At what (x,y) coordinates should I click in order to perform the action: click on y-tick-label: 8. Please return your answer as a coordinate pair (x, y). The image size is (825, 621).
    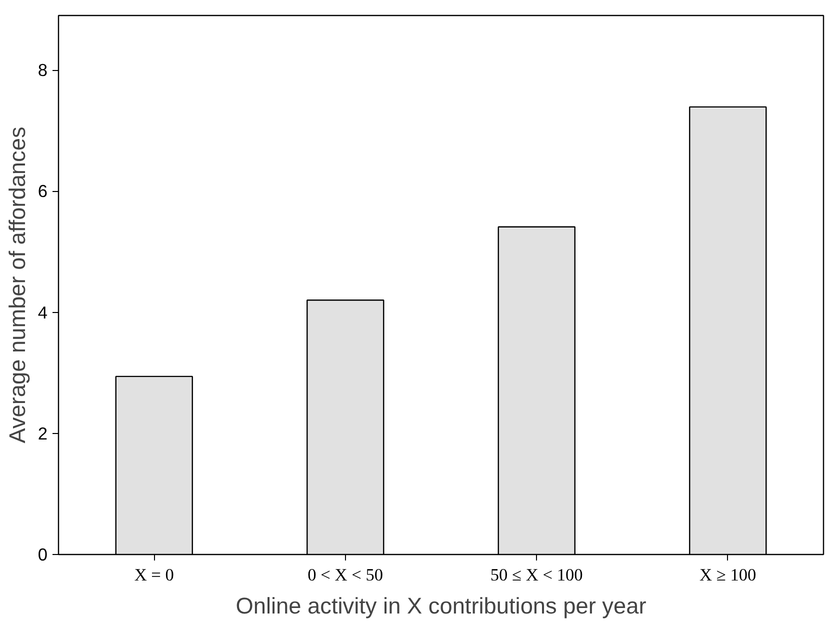
    Looking at the image, I should click on (43, 70).